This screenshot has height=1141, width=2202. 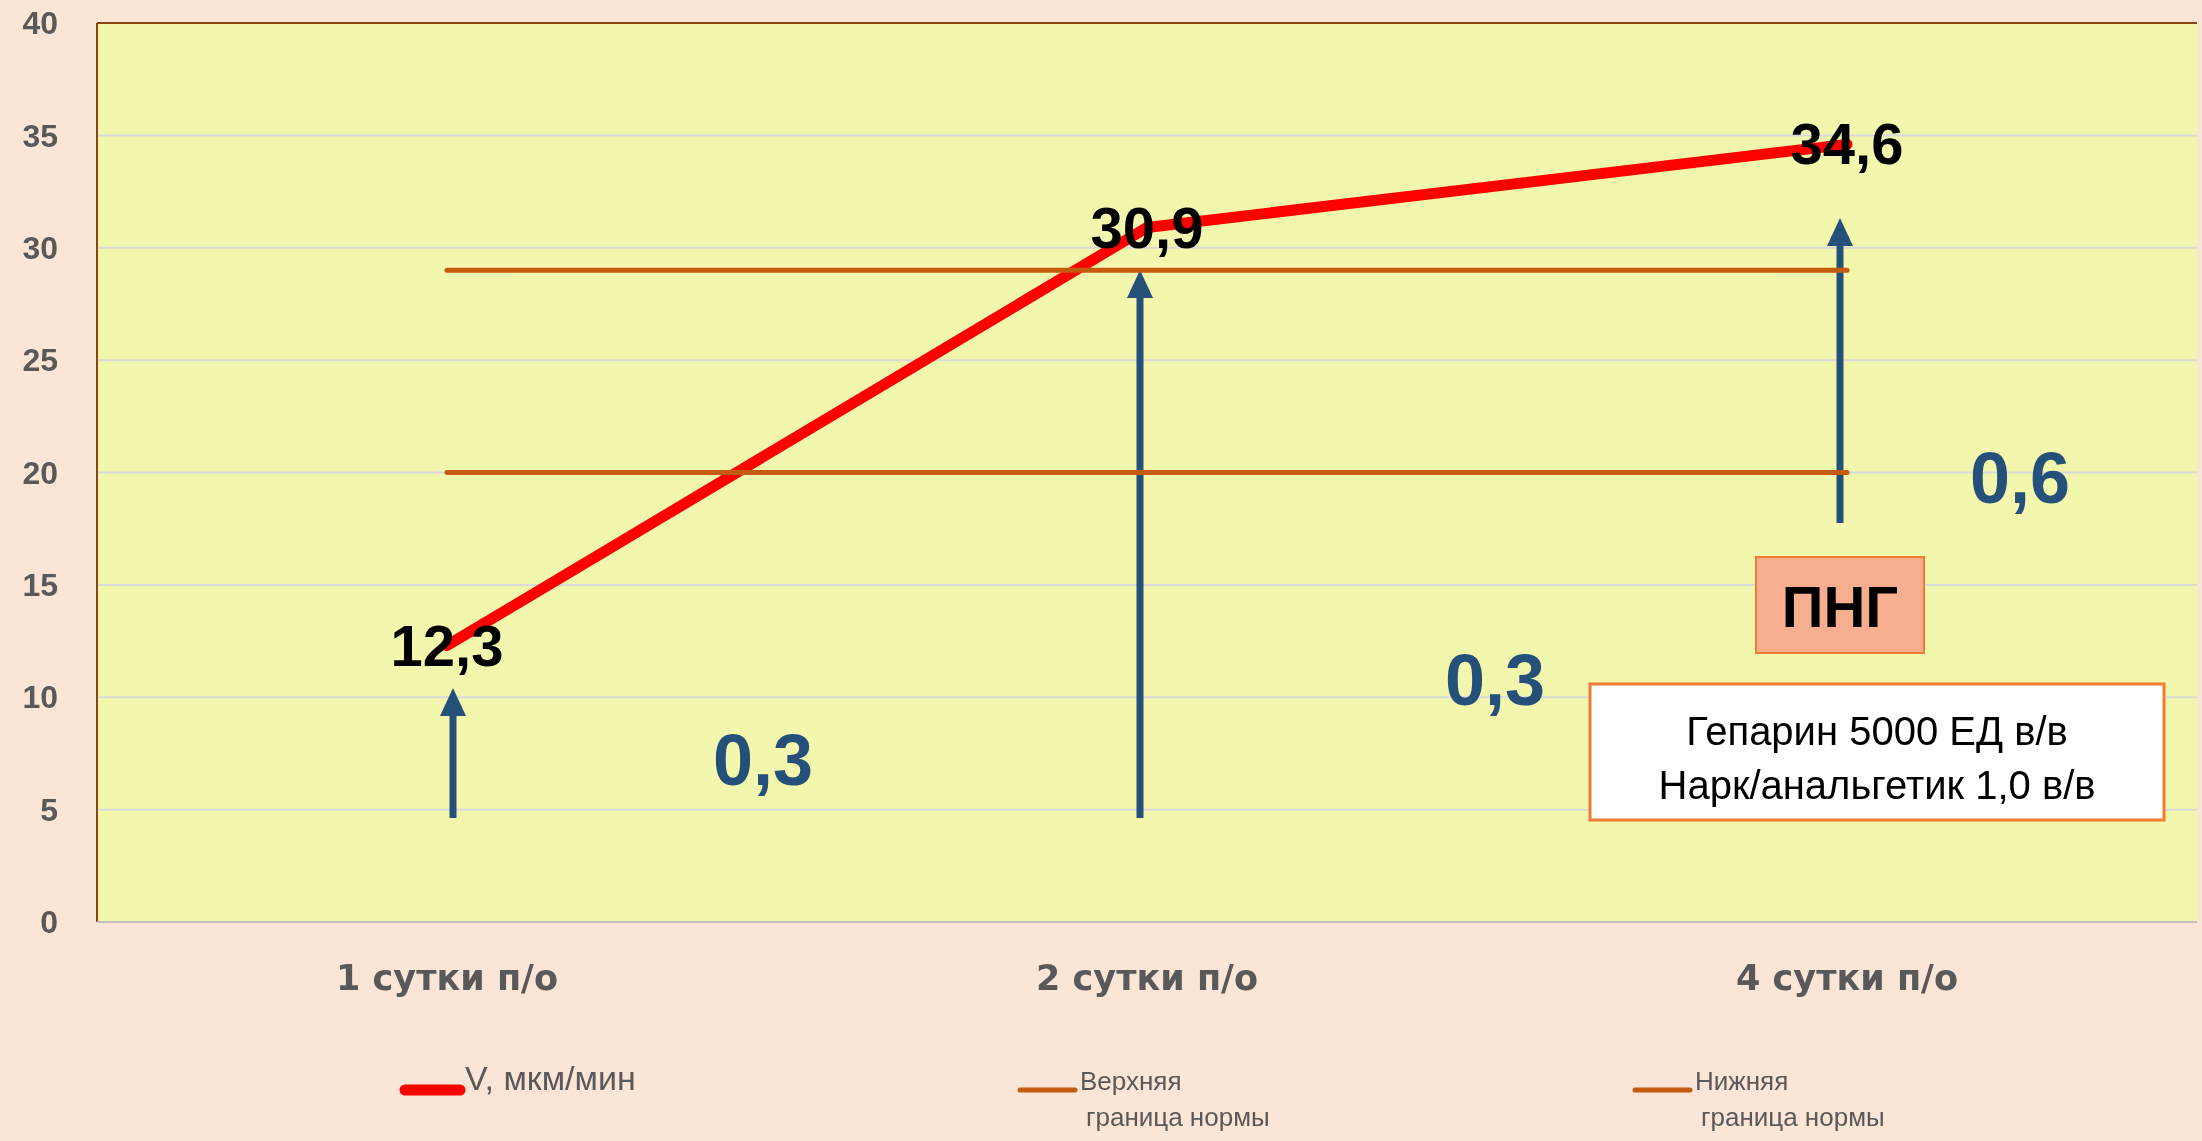 I want to click on y-tick-label: 15, so click(x=40, y=585).